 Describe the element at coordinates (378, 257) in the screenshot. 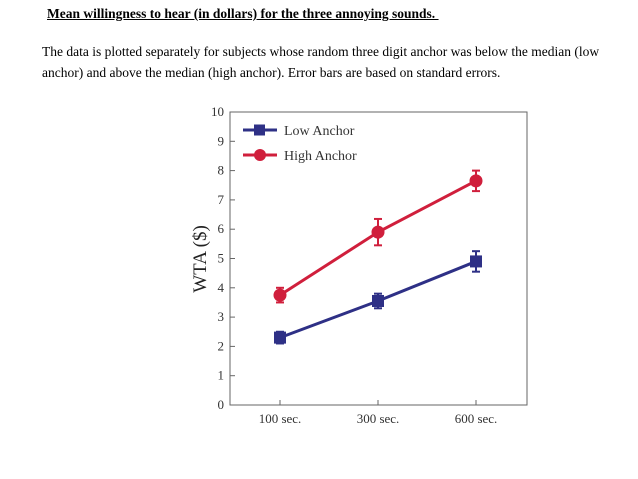

I see `series-group` at that location.